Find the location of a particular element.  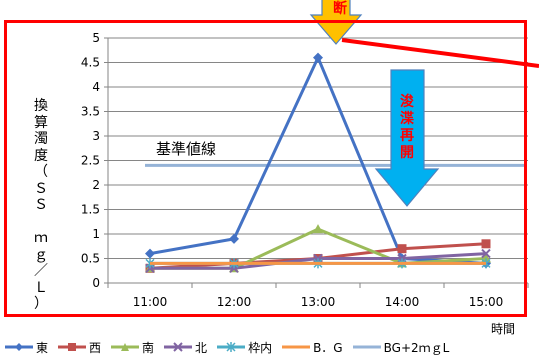

stop-arrow-label: 断 is located at coordinates (340, 9).